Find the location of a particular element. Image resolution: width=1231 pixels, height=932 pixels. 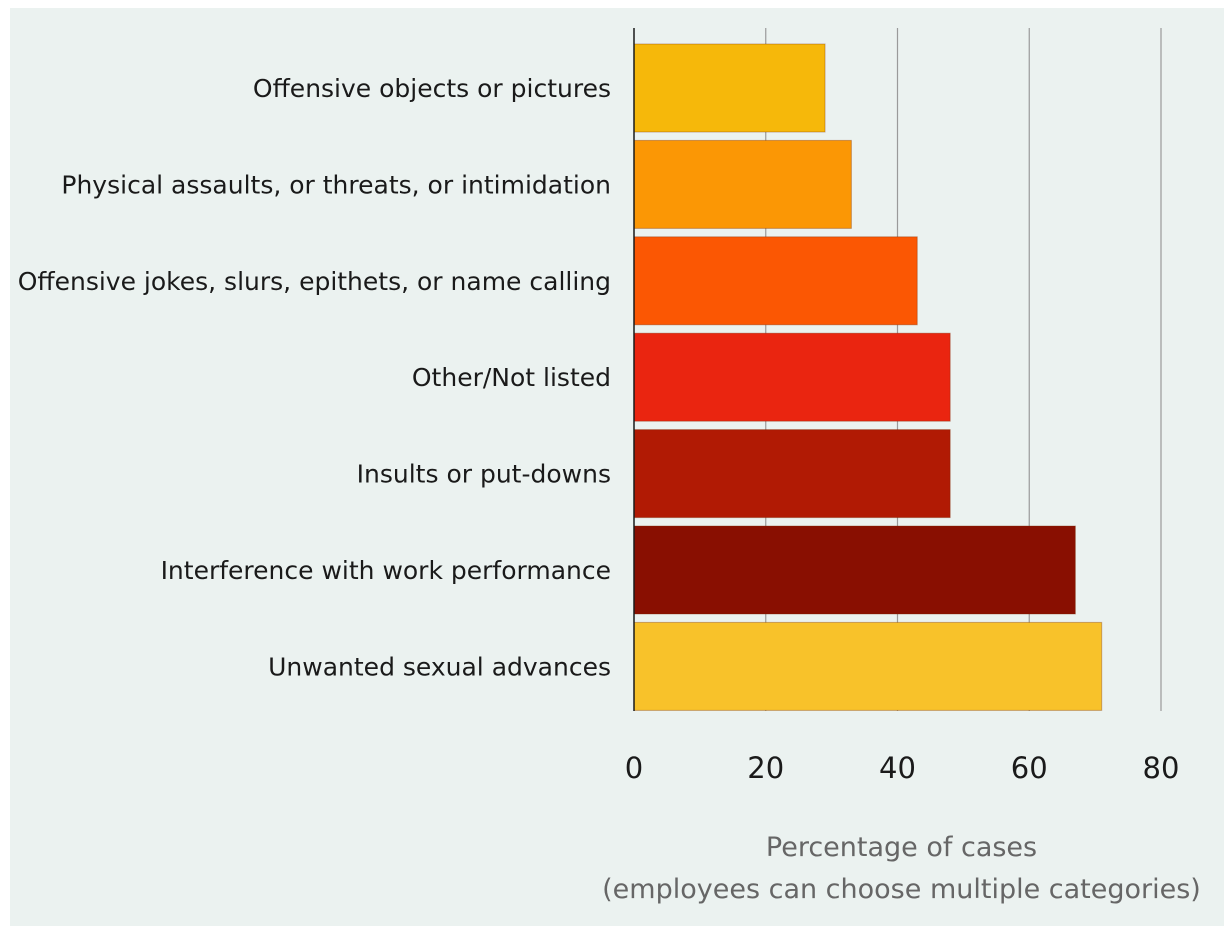

x-tick-label: 20 is located at coordinates (765, 768).